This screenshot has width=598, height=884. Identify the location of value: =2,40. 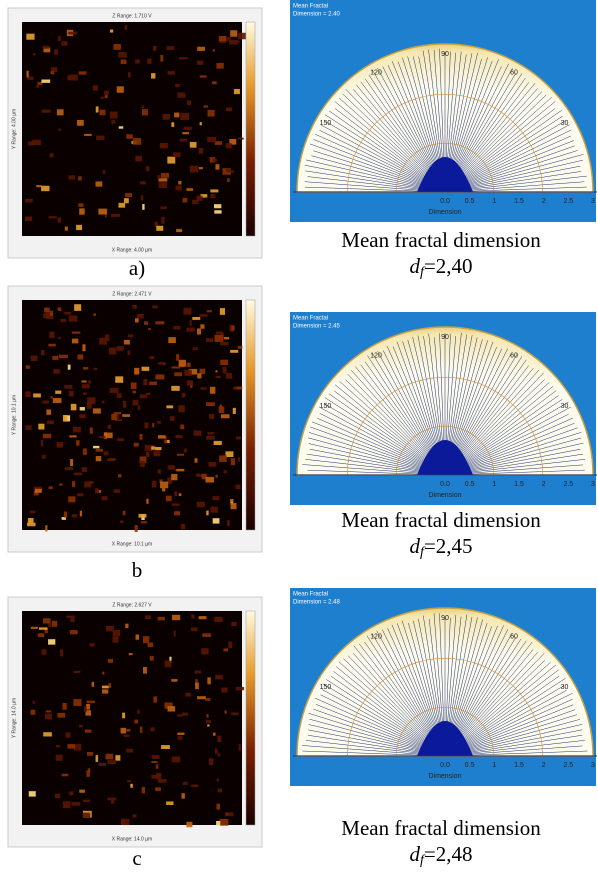
(448, 266).